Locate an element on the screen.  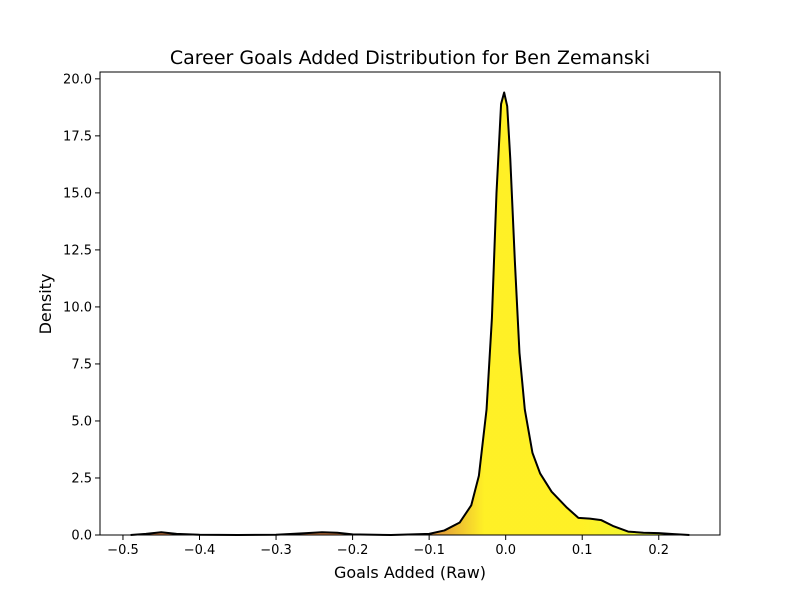
x-tick-label: −0.4 is located at coordinates (200, 550).